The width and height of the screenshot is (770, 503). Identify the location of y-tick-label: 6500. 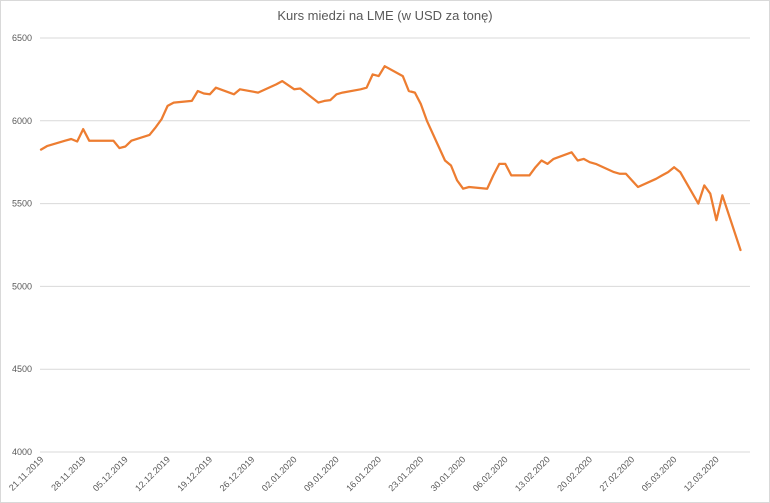
(22, 38).